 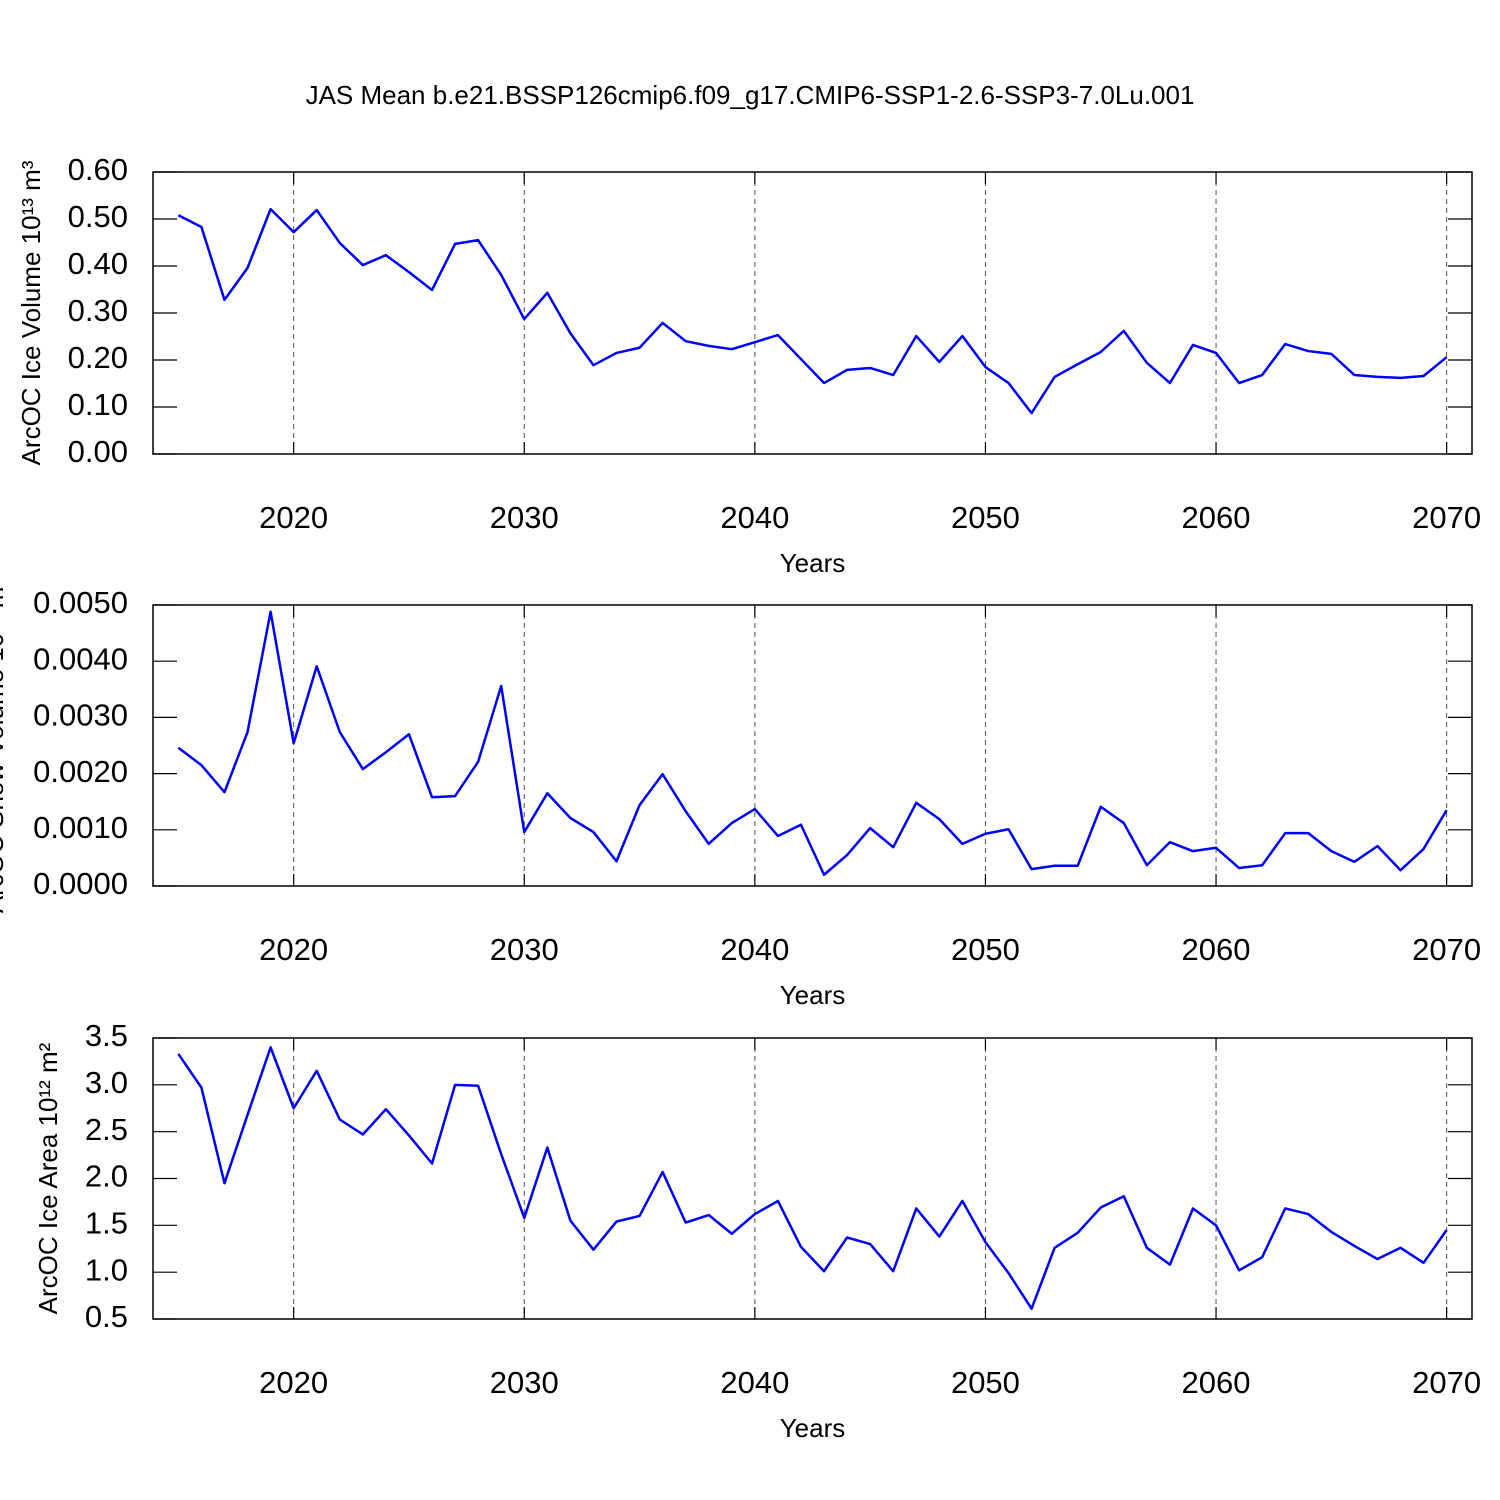 What do you see at coordinates (106, 1035) in the screenshot?
I see `y-tick-label: 3.5` at bounding box center [106, 1035].